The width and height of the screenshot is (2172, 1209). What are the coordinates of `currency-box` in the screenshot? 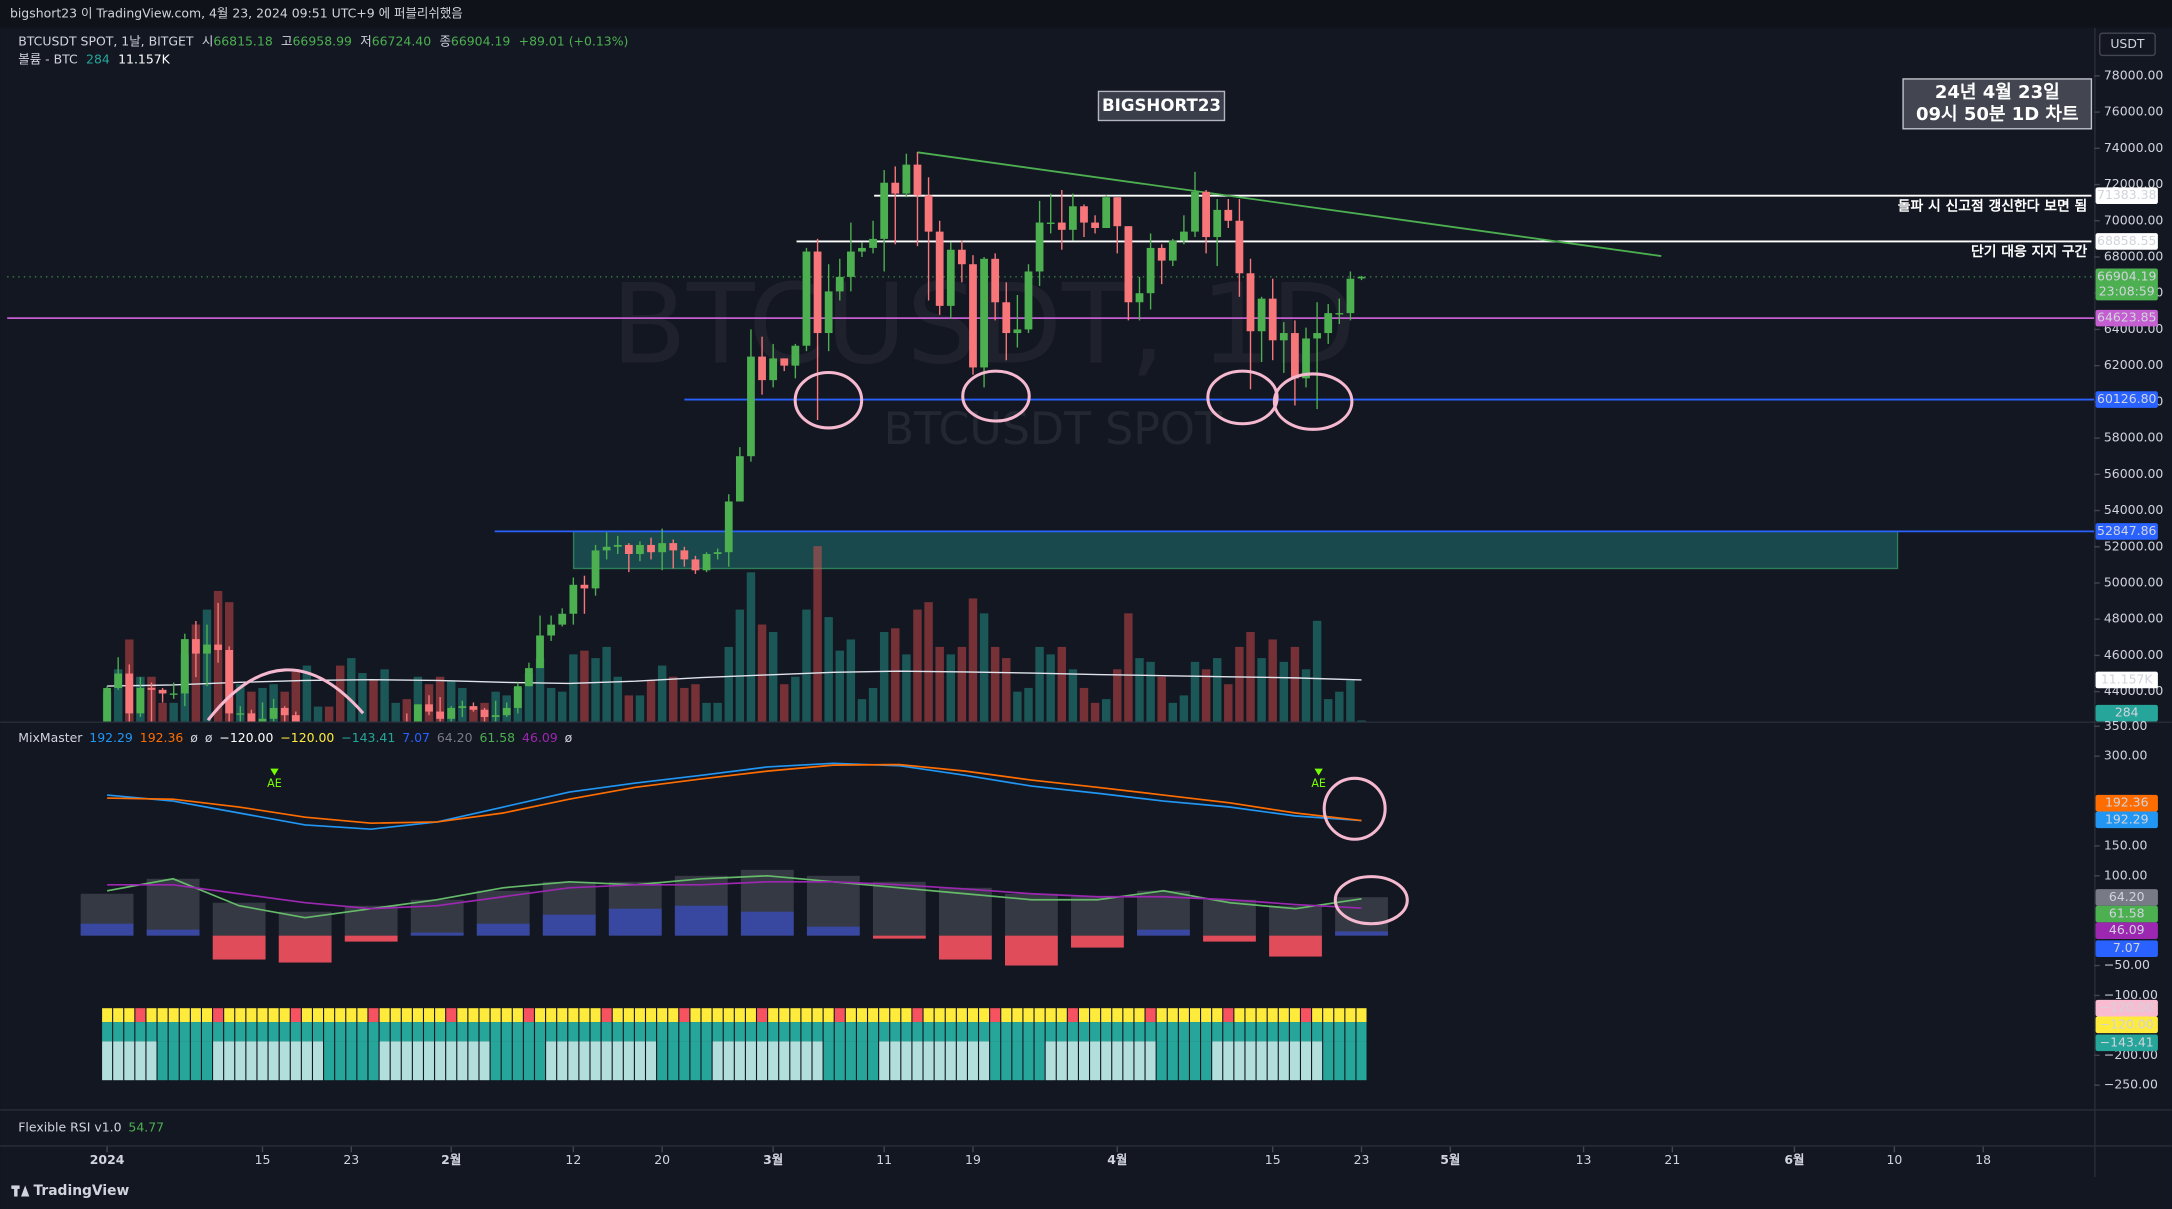 It's located at (2127, 44).